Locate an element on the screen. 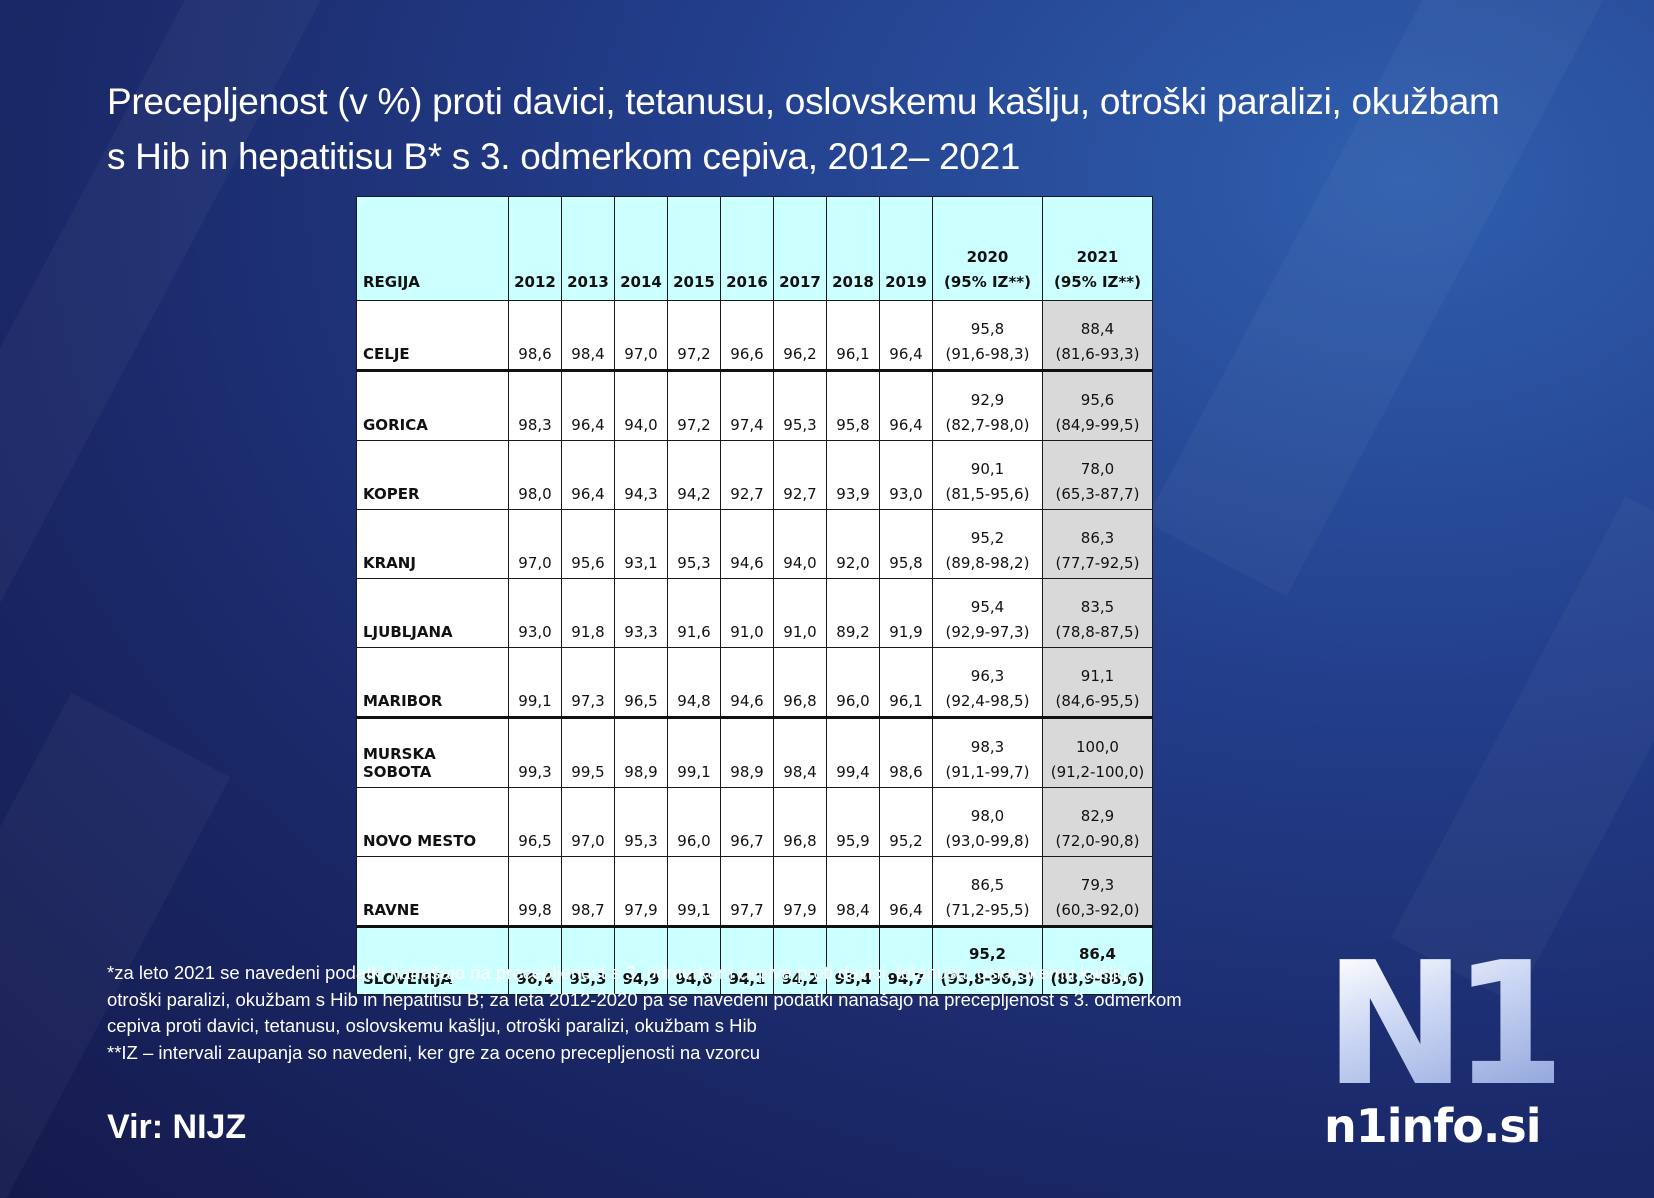  value-cell: 98,7 is located at coordinates (588, 891).